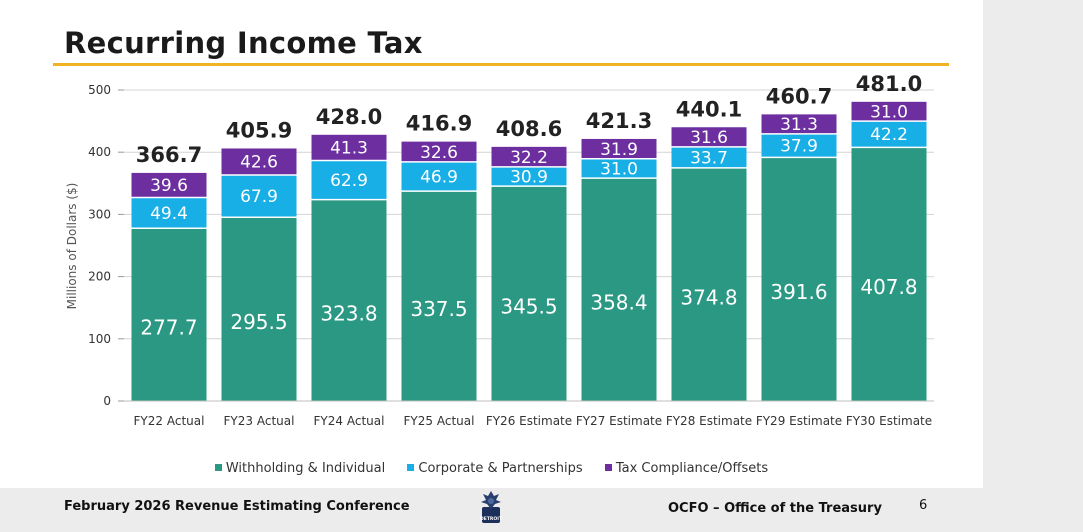 The width and height of the screenshot is (1083, 532). What do you see at coordinates (99, 214) in the screenshot?
I see `y-tick-label: 300` at bounding box center [99, 214].